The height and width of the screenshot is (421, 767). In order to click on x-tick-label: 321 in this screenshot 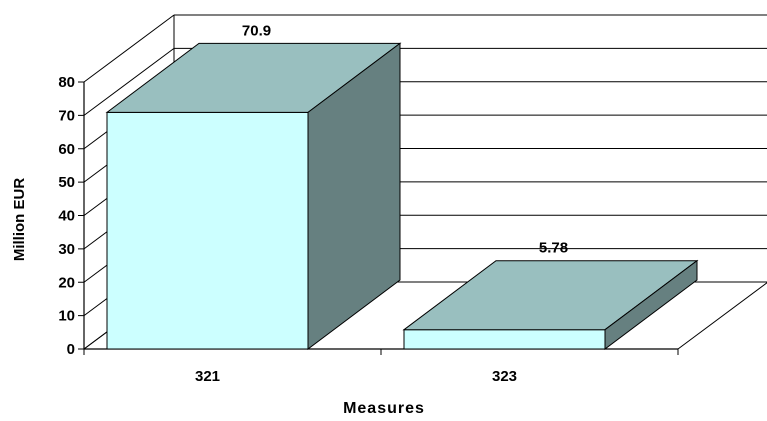, I will do `click(207, 376)`.